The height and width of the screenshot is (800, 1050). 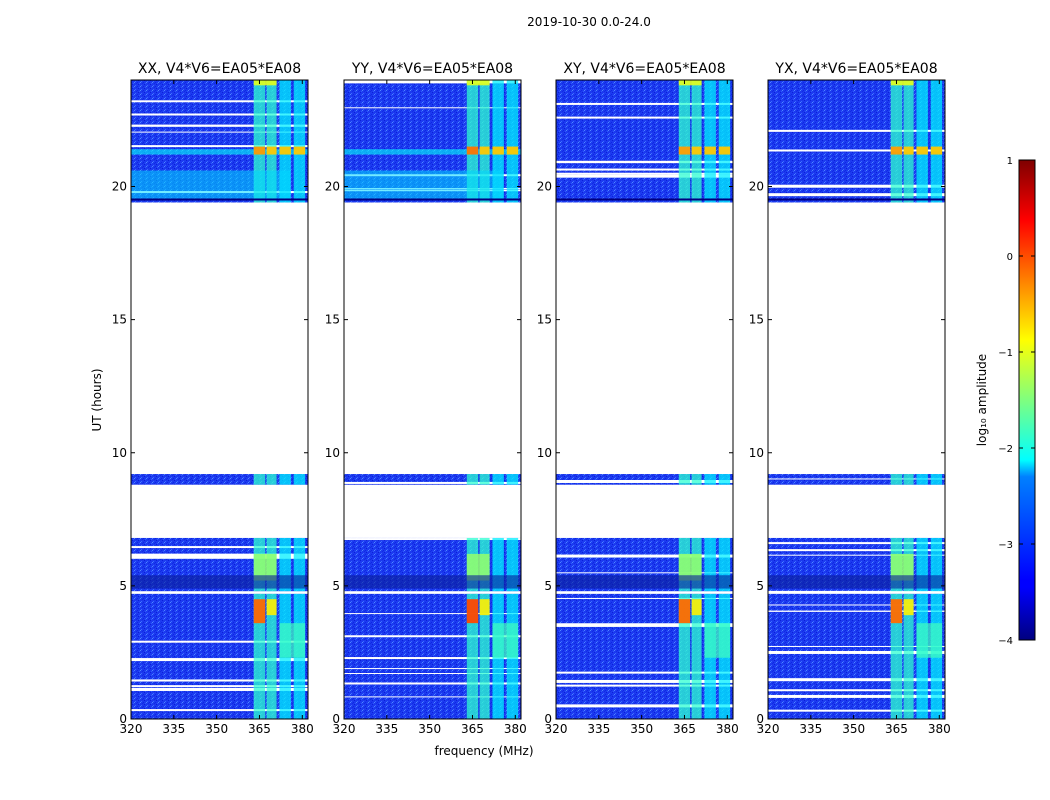 I want to click on panel-frame, so click(x=432, y=399).